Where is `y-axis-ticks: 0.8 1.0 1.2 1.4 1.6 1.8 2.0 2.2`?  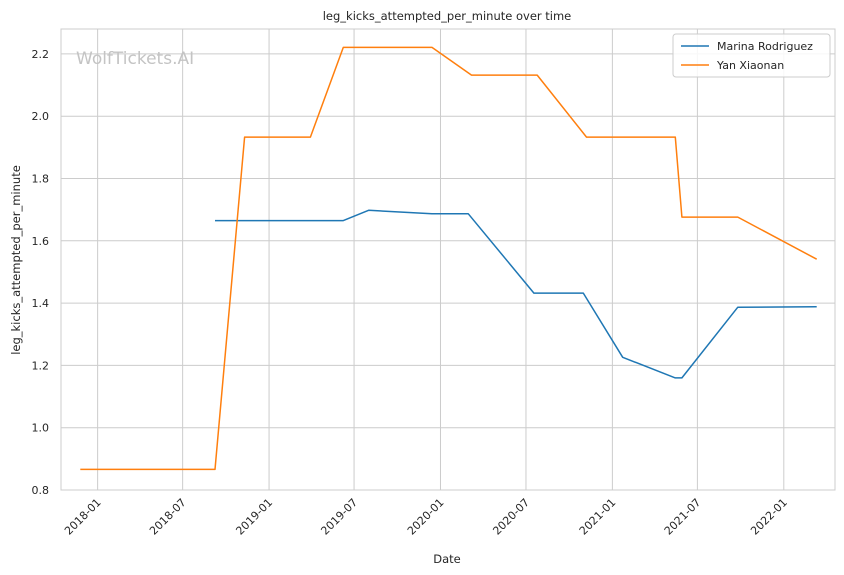
y-axis-ticks: 0.8 1.0 1.2 1.4 1.6 1.8 2.0 2.2 is located at coordinates (41, 272).